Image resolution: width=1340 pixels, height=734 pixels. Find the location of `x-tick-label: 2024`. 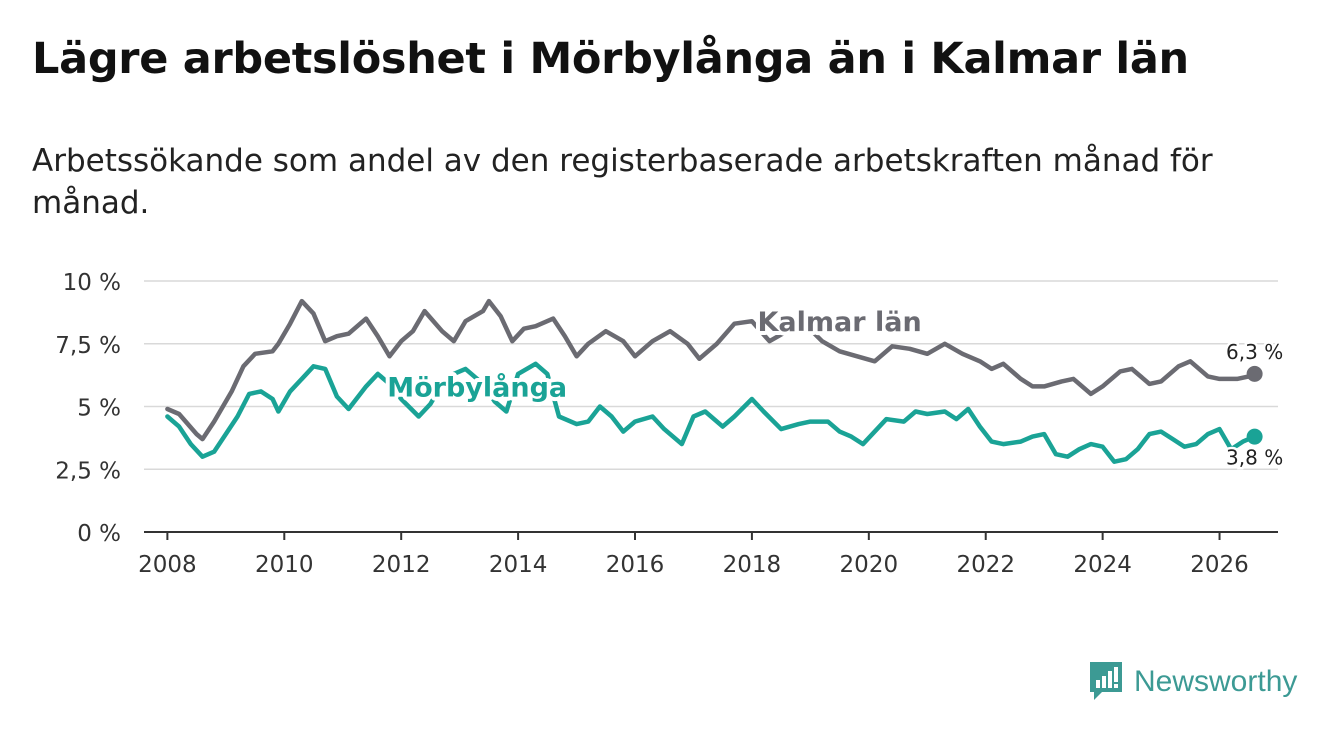

x-tick-label: 2024 is located at coordinates (1102, 565).